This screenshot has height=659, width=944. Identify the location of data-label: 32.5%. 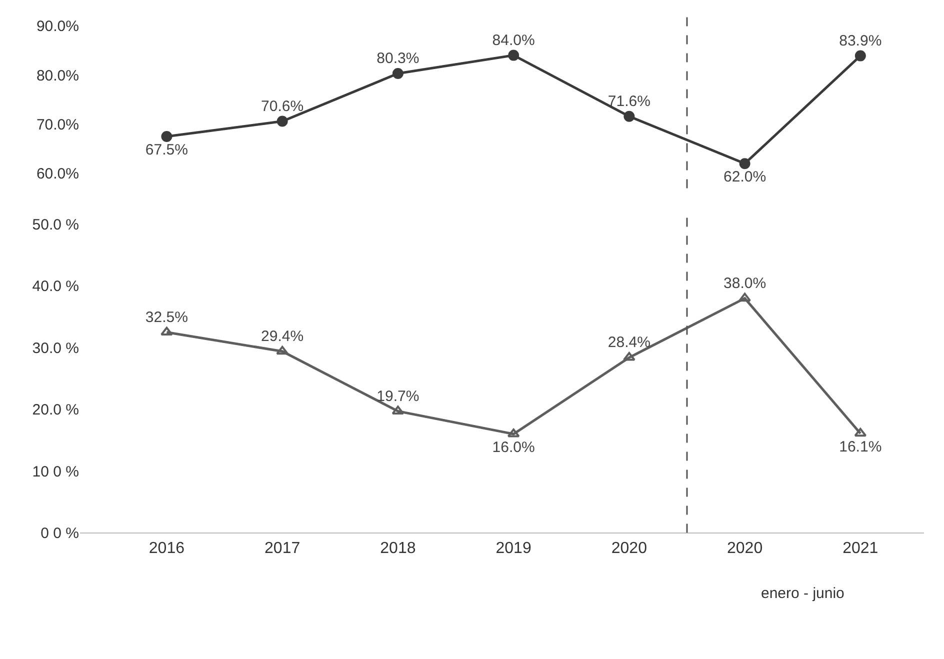
(166, 317).